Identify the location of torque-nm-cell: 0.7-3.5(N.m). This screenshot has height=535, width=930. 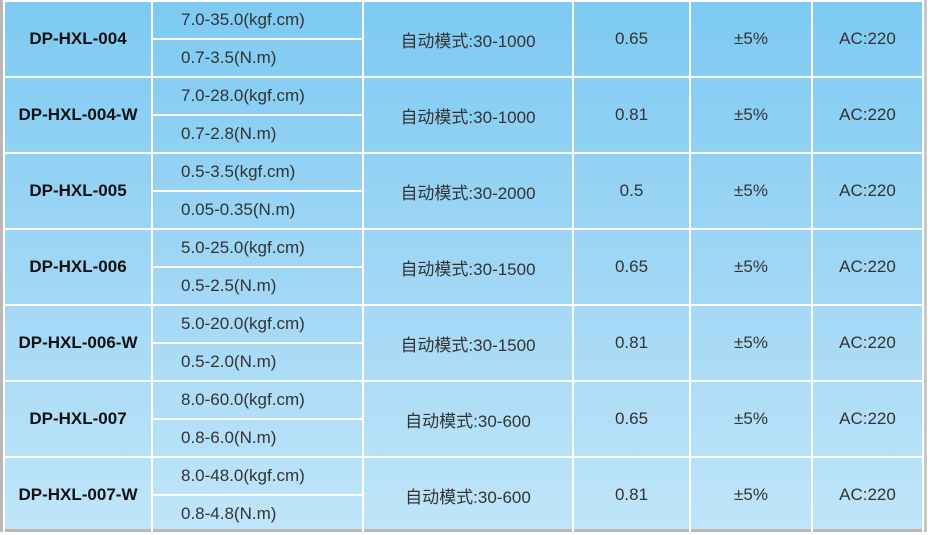
(257, 58).